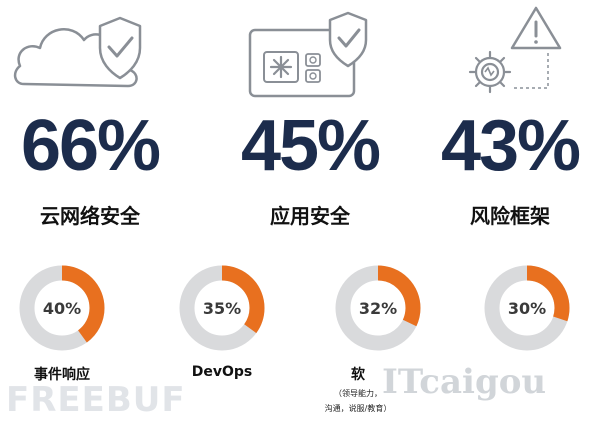 The width and height of the screenshot is (600, 422). I want to click on stat-value-app: 45%, so click(310, 146).